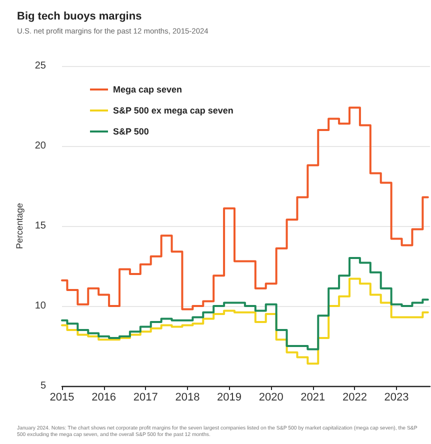  What do you see at coordinates (145, 398) in the screenshot?
I see `x-tick-label: 2017` at bounding box center [145, 398].